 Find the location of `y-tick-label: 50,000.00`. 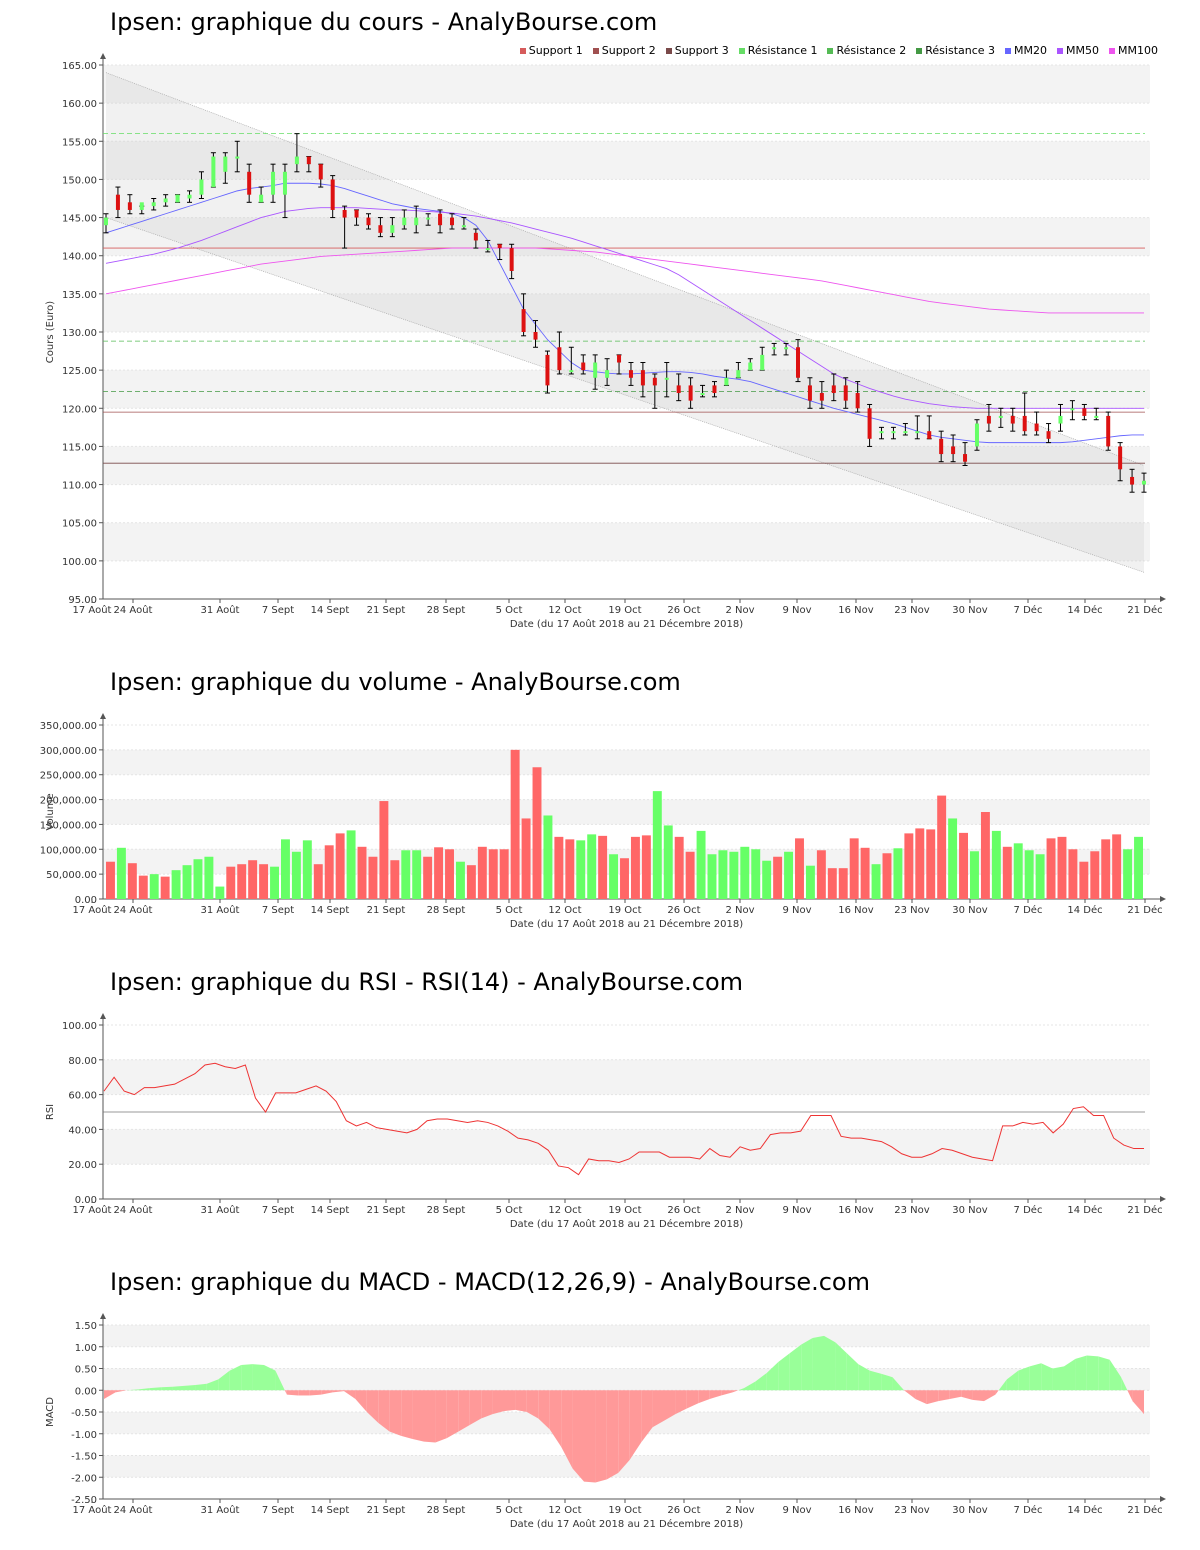

y-tick-label: 50,000.00 is located at coordinates (71, 875).